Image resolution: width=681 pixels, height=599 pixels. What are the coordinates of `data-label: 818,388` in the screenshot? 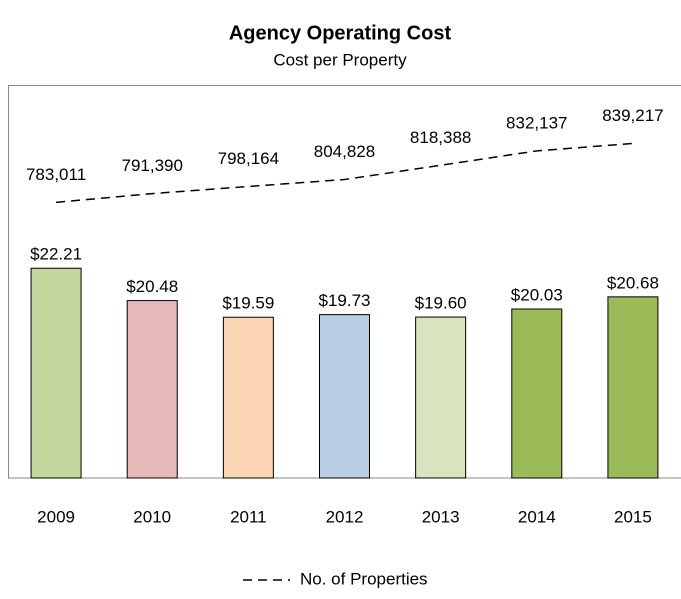 It's located at (440, 137).